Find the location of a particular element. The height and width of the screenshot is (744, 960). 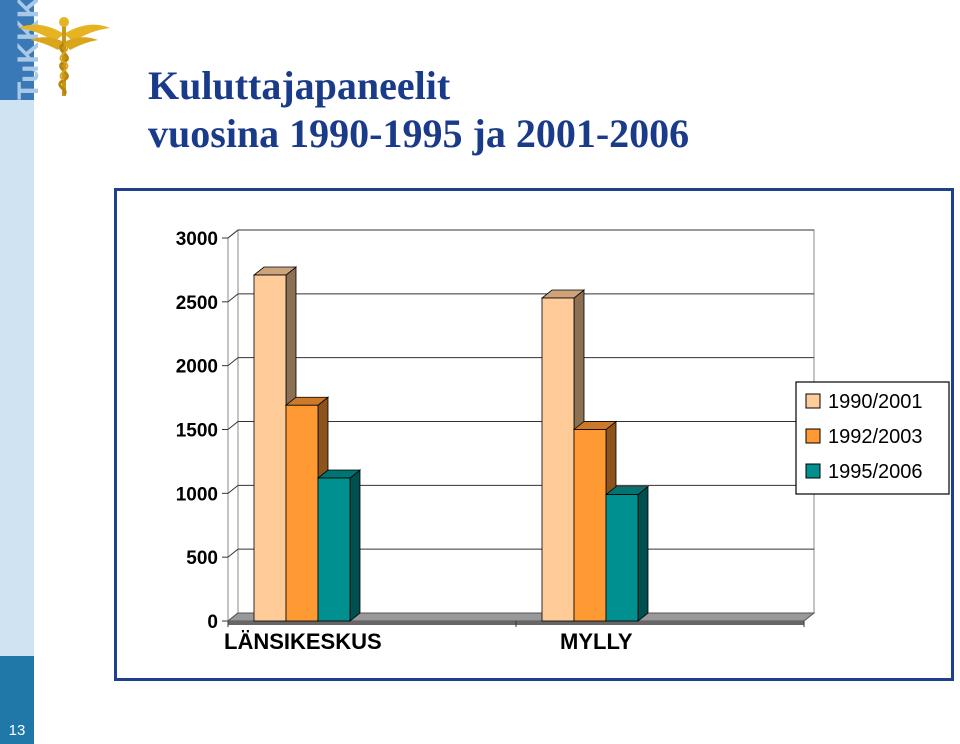

y-tick-label: 3000 is located at coordinates (197, 239).